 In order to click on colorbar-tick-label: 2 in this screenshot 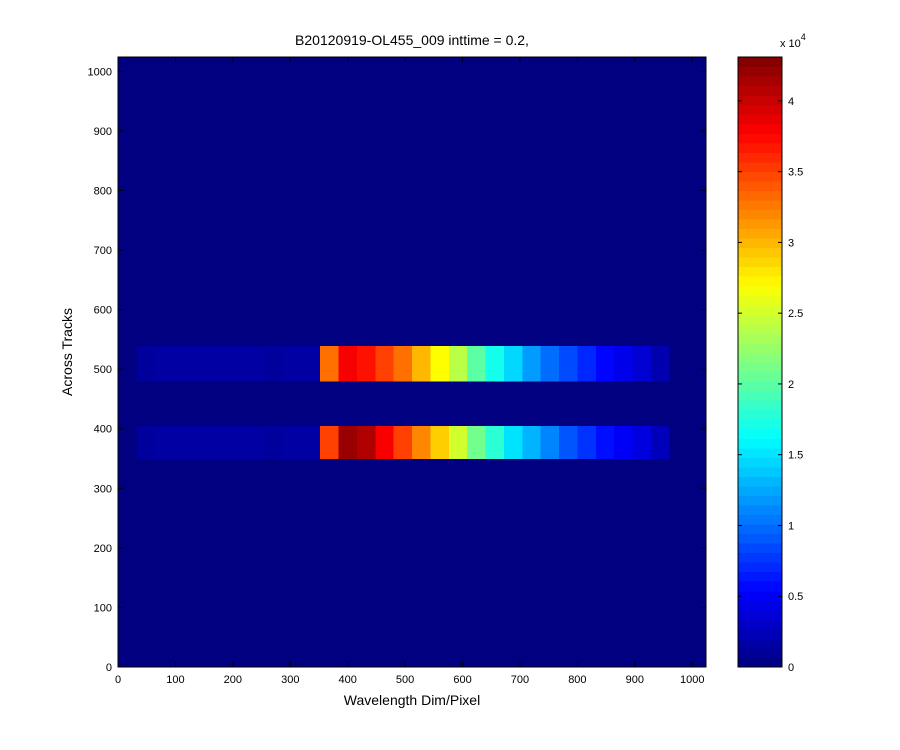, I will do `click(791, 385)`.